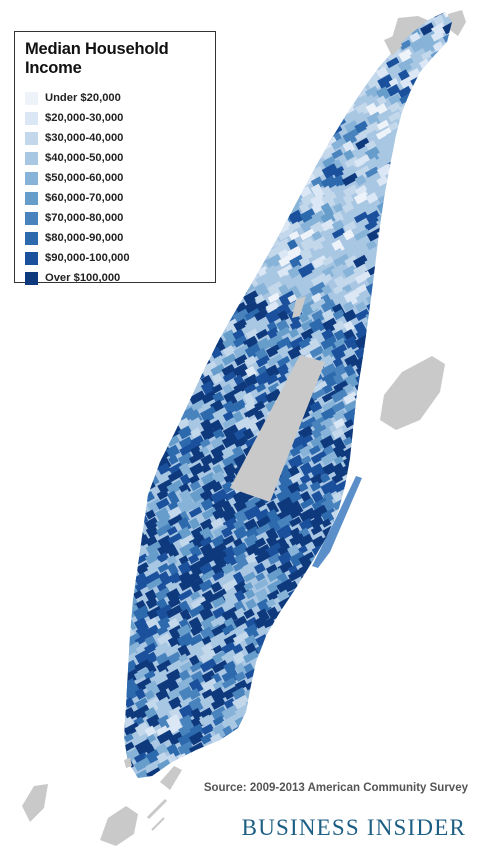 The height and width of the screenshot is (850, 480). I want to click on hudson-pier, so click(128, 763).